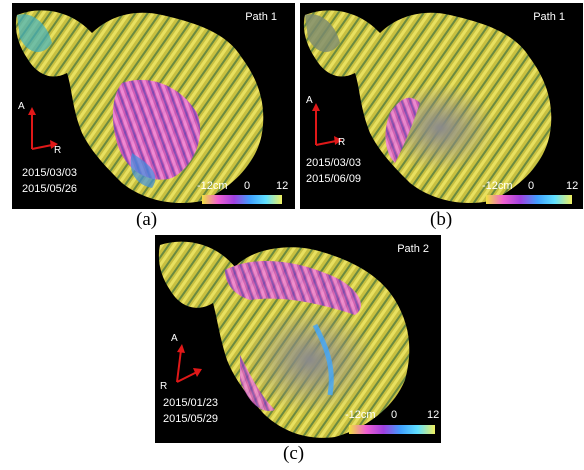 Image resolution: width=584 pixels, height=470 pixels. Describe the element at coordinates (191, 403) in the screenshot. I see `date-start: 2015/01/23` at that location.